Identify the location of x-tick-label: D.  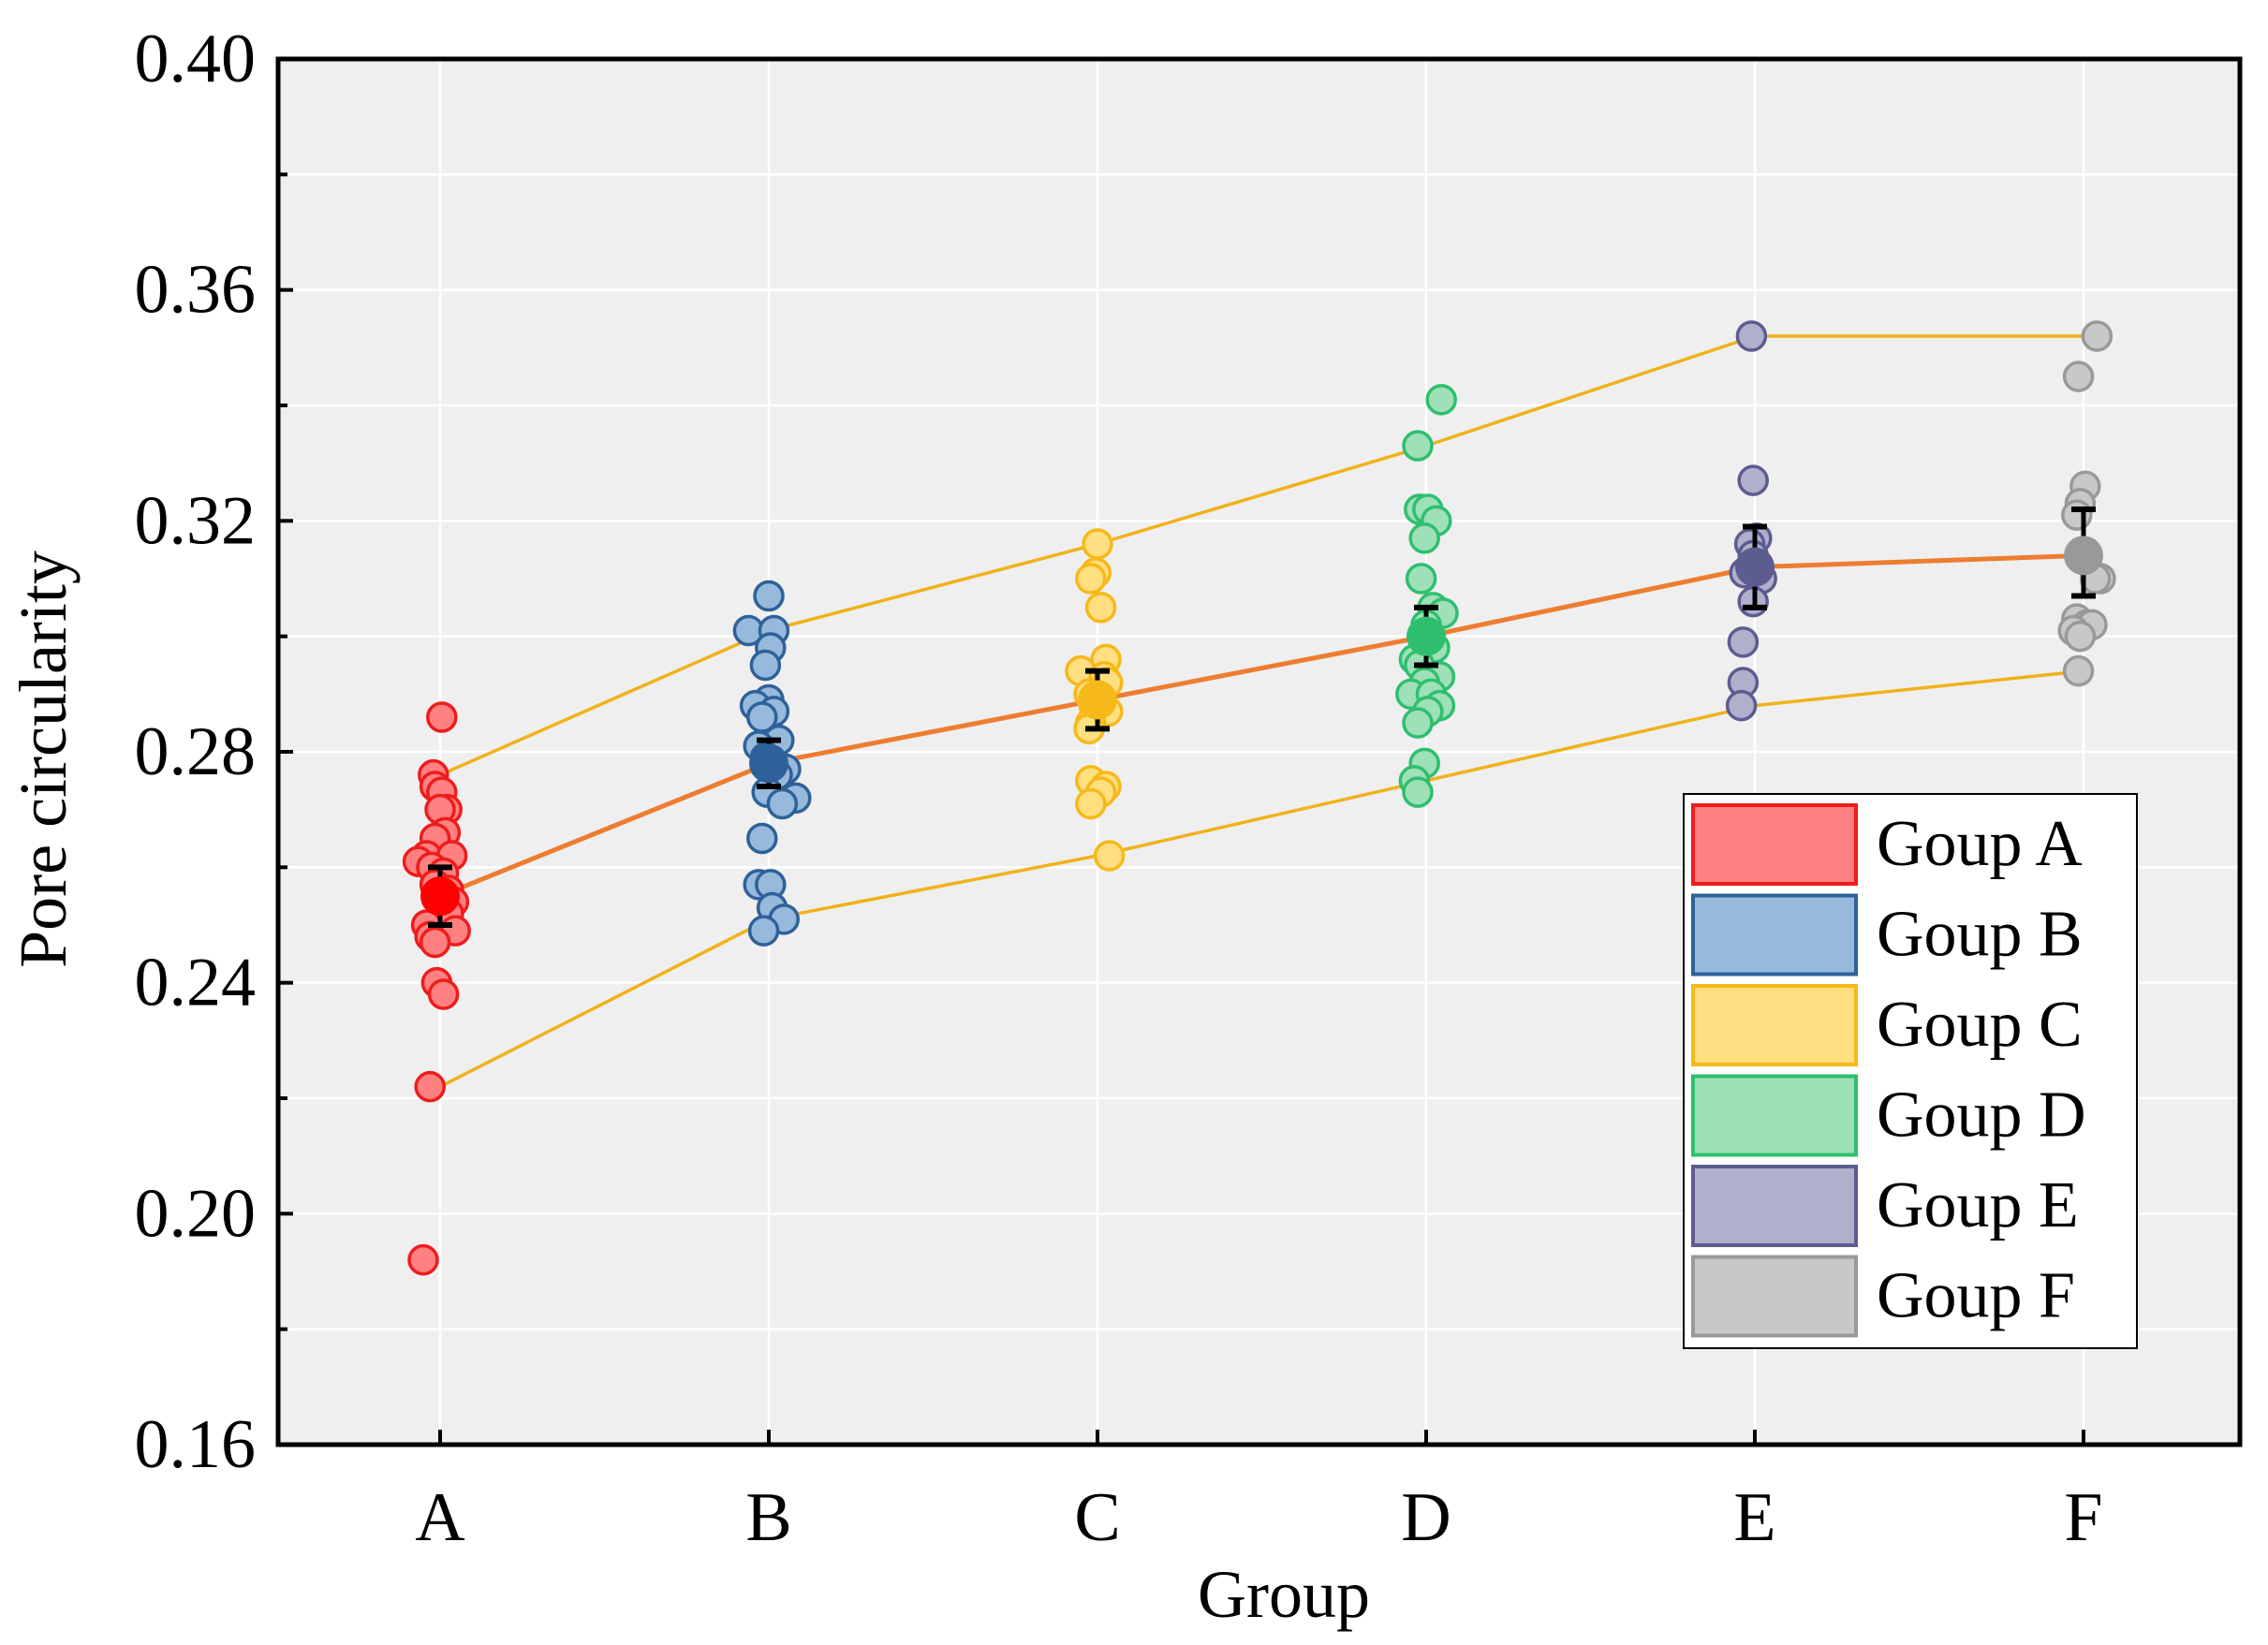
(1426, 1518).